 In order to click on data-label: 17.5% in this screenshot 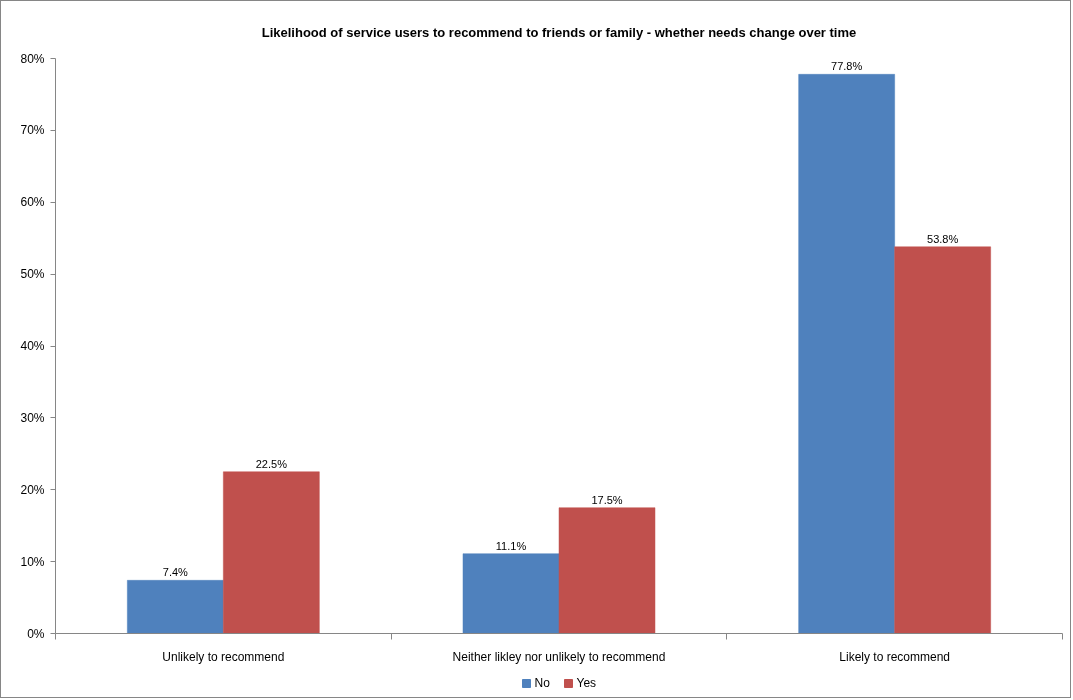, I will do `click(607, 499)`.